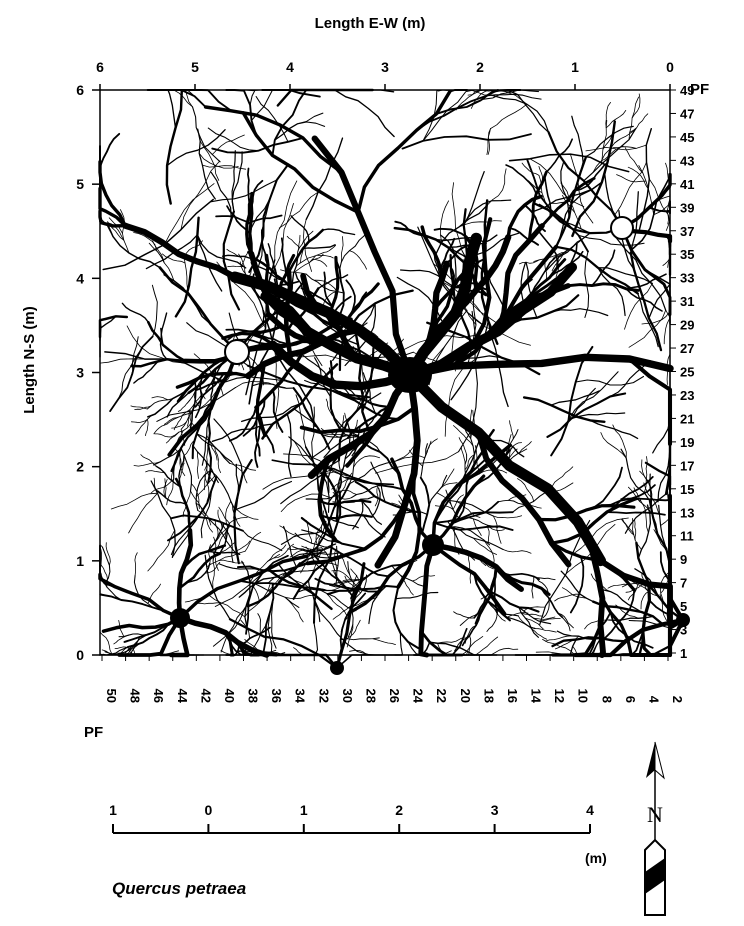 This screenshot has height=926, width=744. I want to click on bottom-tick-label: 10, so click(583, 696).